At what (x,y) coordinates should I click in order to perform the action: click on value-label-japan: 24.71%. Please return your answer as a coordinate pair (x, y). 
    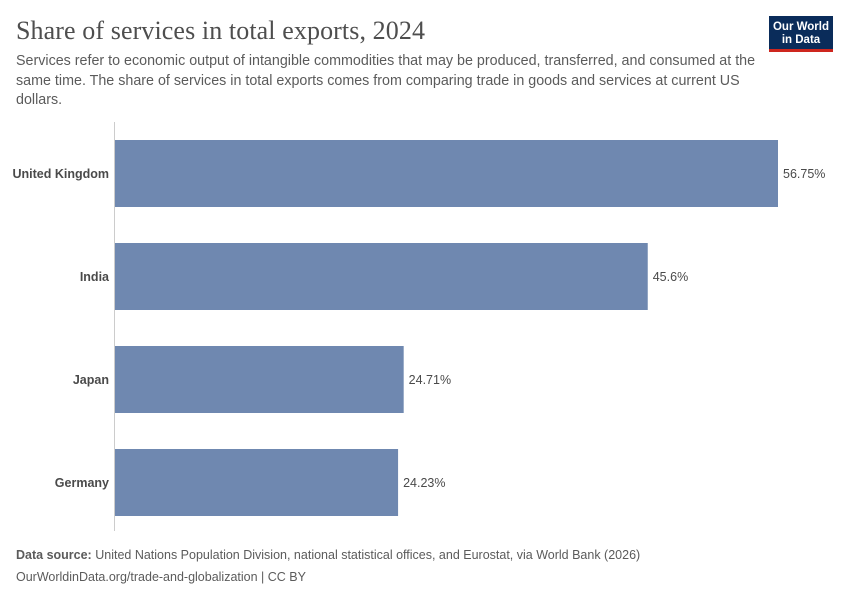
    Looking at the image, I should click on (430, 380).